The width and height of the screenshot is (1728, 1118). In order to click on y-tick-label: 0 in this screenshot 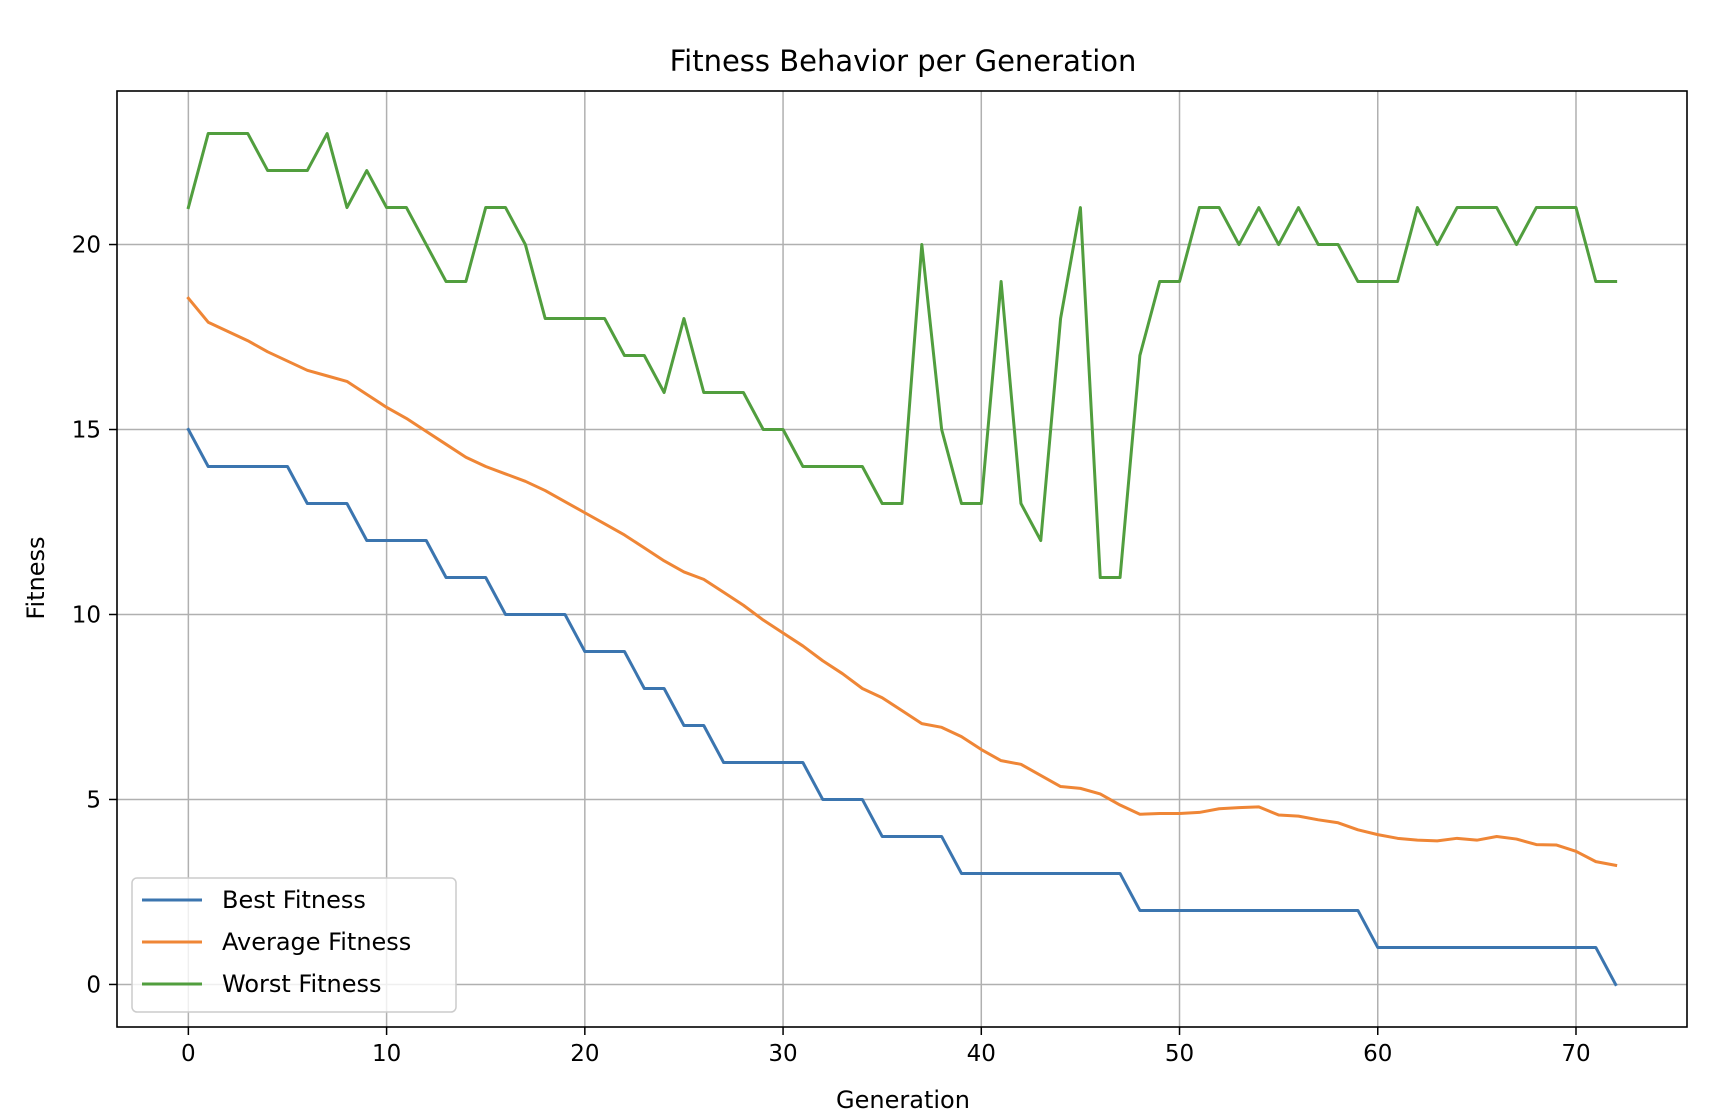, I will do `click(93, 985)`.